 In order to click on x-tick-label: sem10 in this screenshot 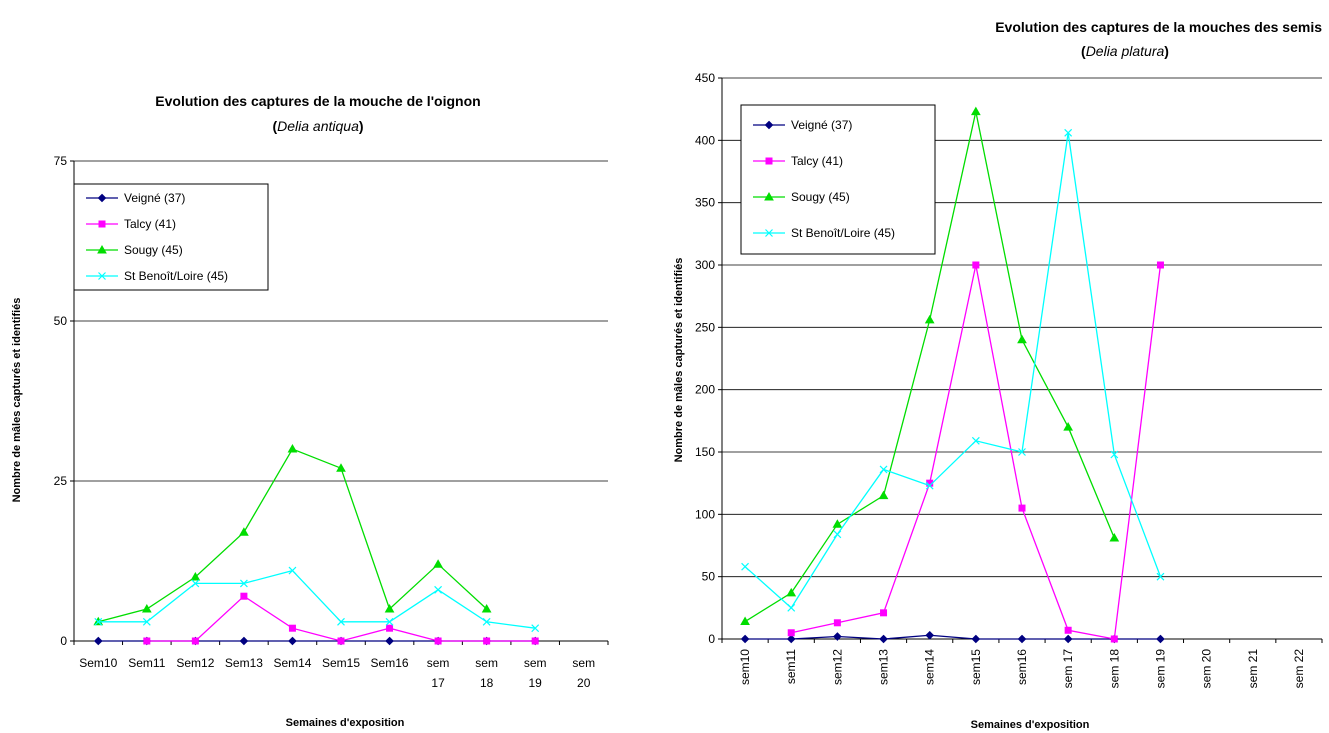, I will do `click(745, 667)`.